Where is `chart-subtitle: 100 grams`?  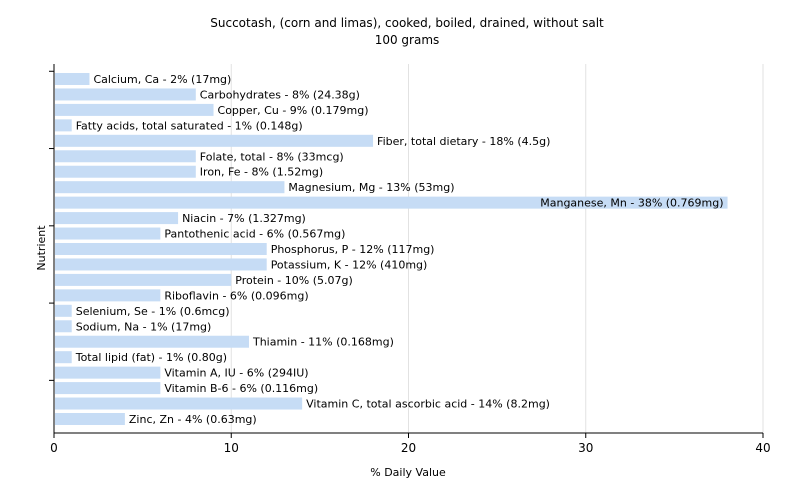 chart-subtitle: 100 grams is located at coordinates (407, 40).